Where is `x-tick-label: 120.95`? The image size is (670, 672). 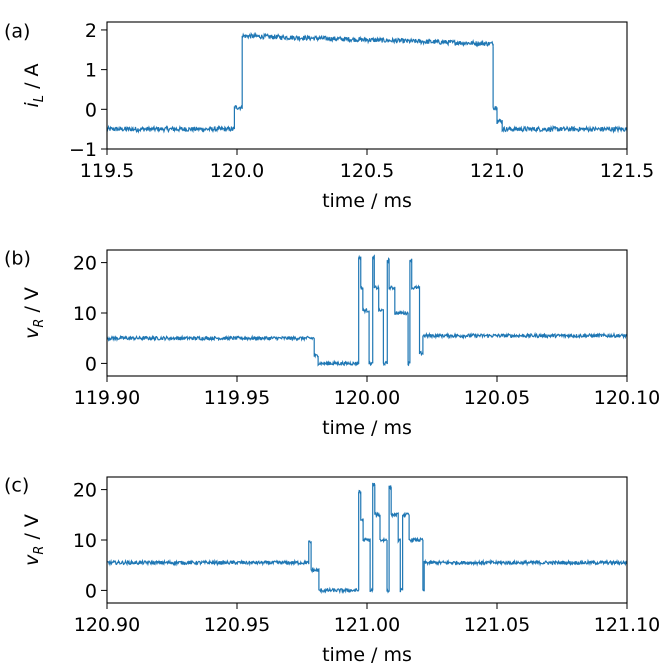
x-tick-label: 120.95 is located at coordinates (237, 625).